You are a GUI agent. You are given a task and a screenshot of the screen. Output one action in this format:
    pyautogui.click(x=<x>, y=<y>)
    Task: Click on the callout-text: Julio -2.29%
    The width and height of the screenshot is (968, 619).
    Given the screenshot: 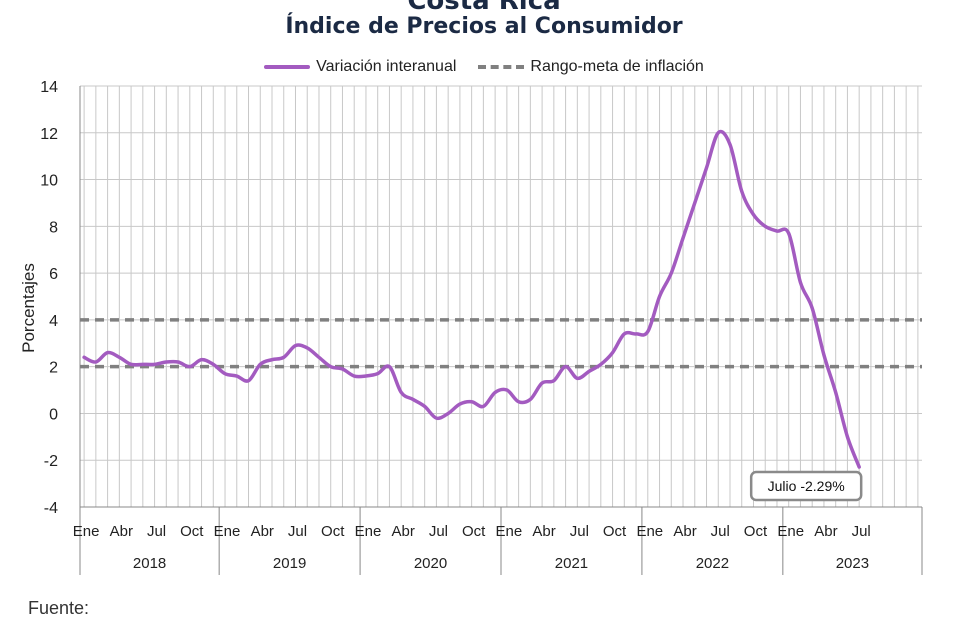 What is the action you would take?
    pyautogui.click(x=806, y=486)
    